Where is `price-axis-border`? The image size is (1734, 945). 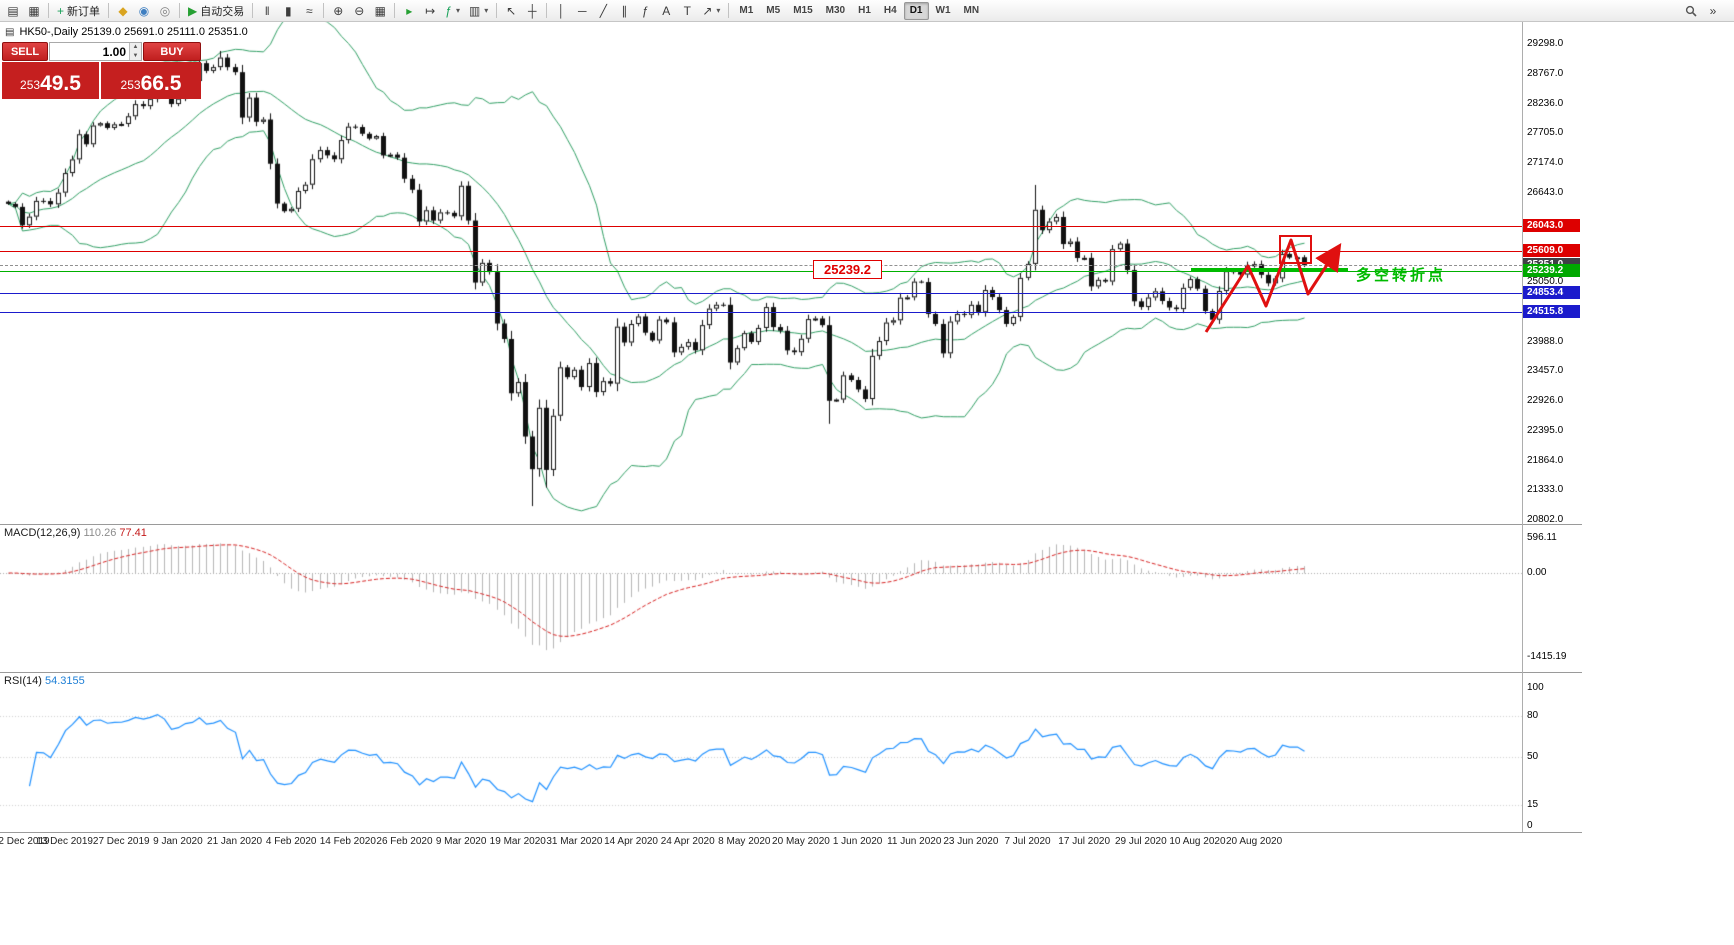
price-axis-border is located at coordinates (1522, 427).